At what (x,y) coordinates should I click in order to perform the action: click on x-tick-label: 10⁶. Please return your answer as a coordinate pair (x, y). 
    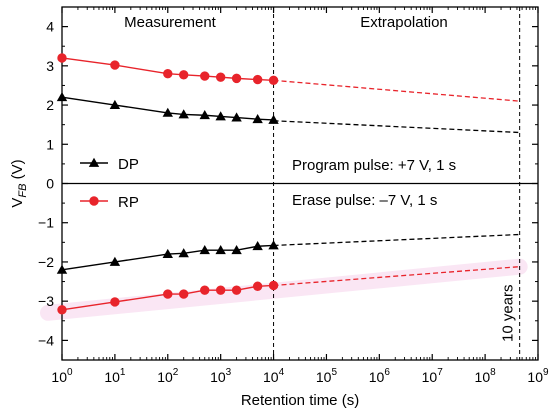
    Looking at the image, I should click on (380, 376).